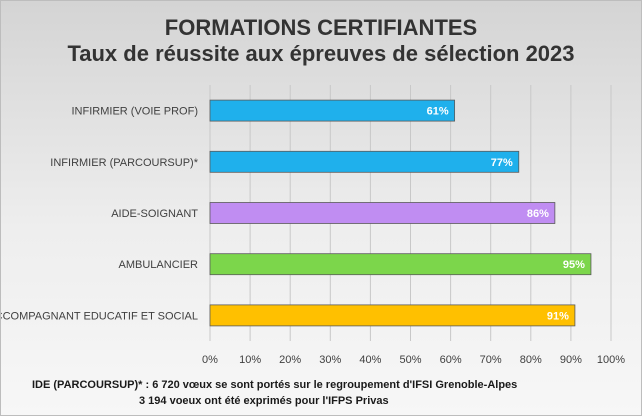 This screenshot has width=642, height=416. Describe the element at coordinates (571, 360) in the screenshot. I see `x-tick-label: 90%` at that location.